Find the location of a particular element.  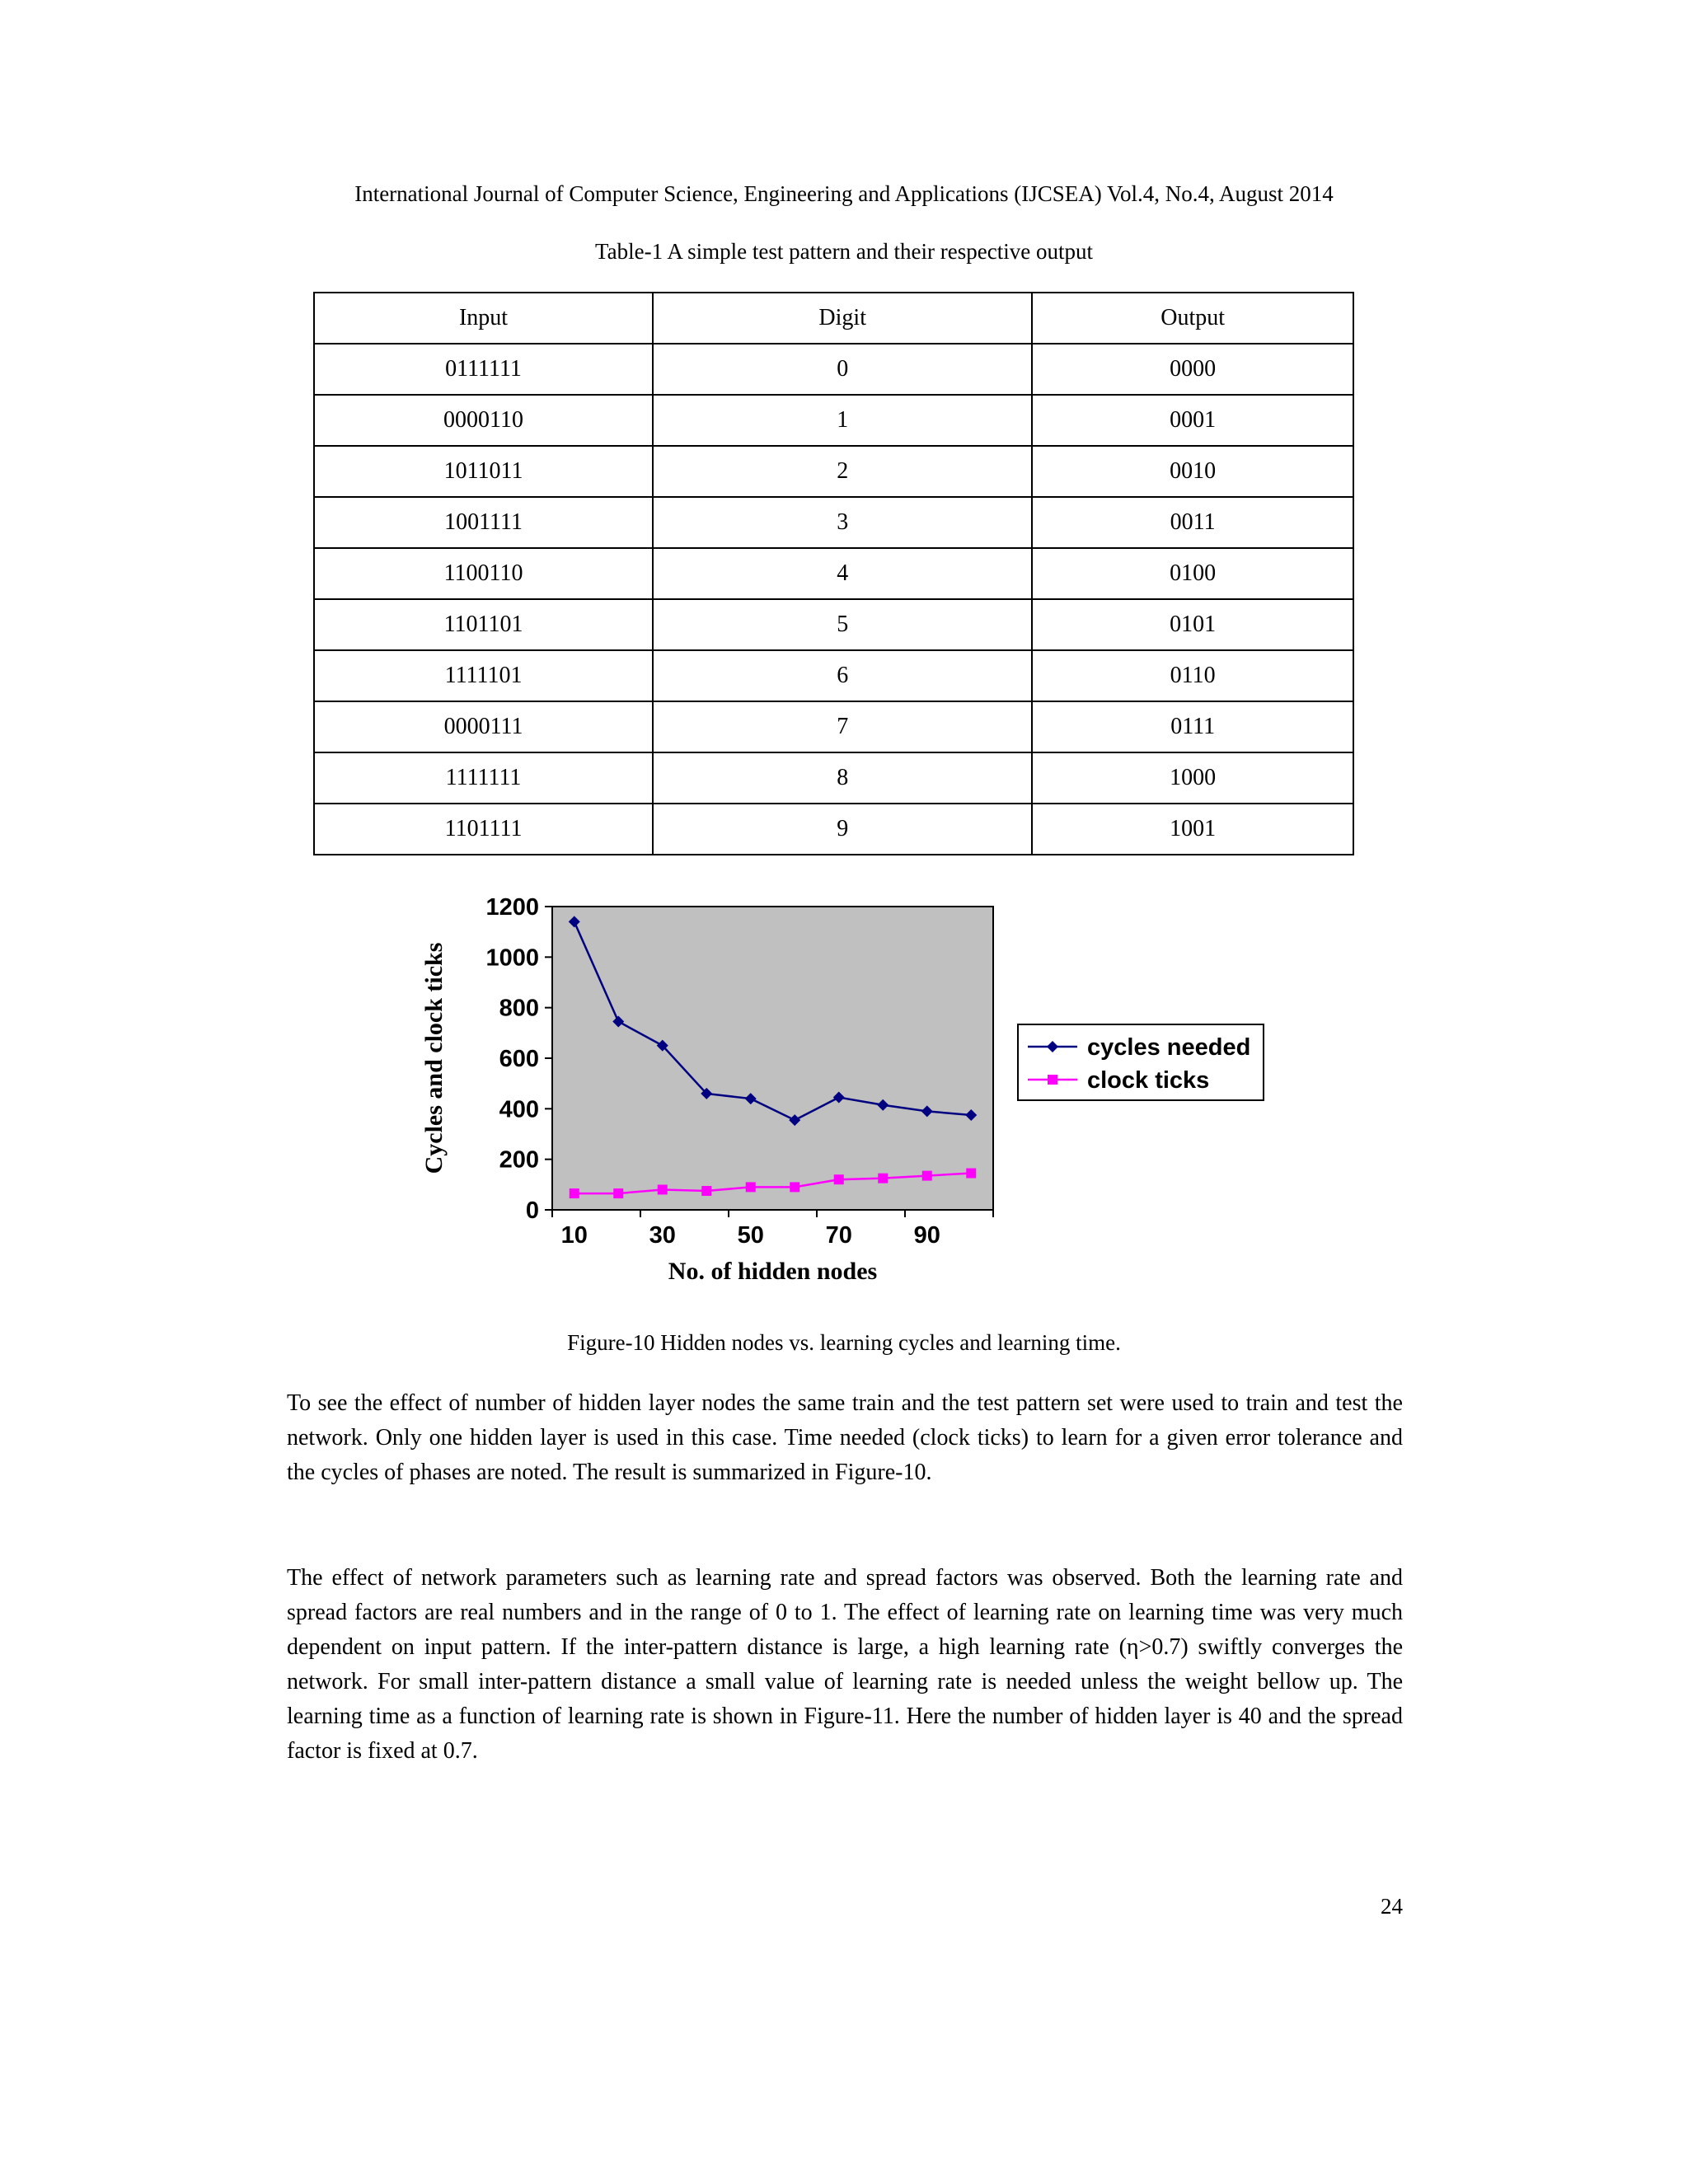

table-row: 1101101 5 0101 is located at coordinates (833, 624).